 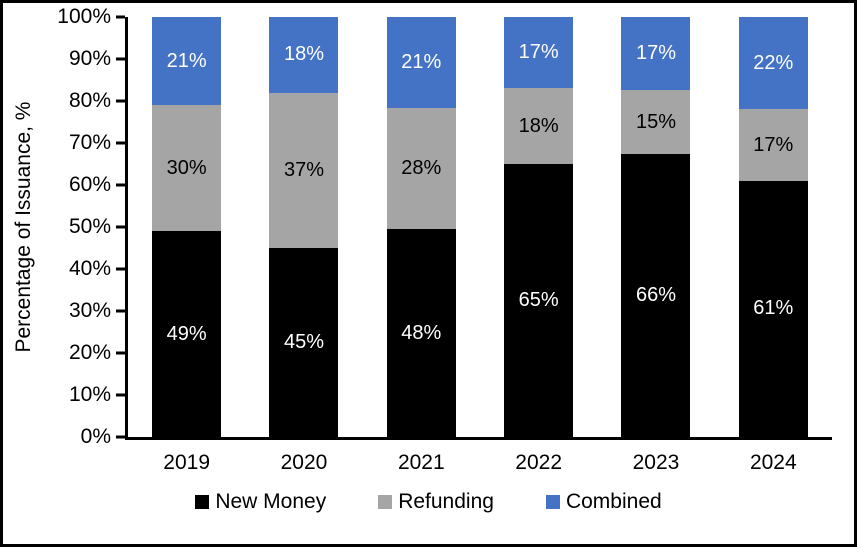 I want to click on stacked-bar-2022: 65% 18% 17%, so click(x=539, y=227).